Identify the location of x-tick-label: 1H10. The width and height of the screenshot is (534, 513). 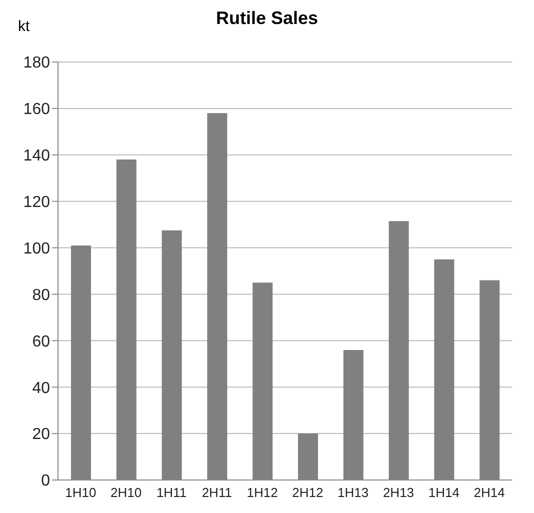
(80, 492).